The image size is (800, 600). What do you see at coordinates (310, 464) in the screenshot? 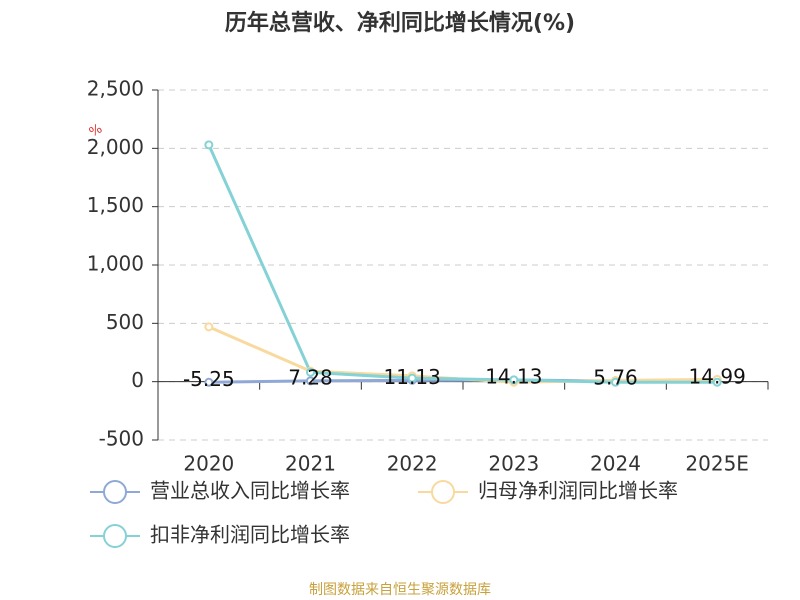
I see `x-tick-label: 2021` at bounding box center [310, 464].